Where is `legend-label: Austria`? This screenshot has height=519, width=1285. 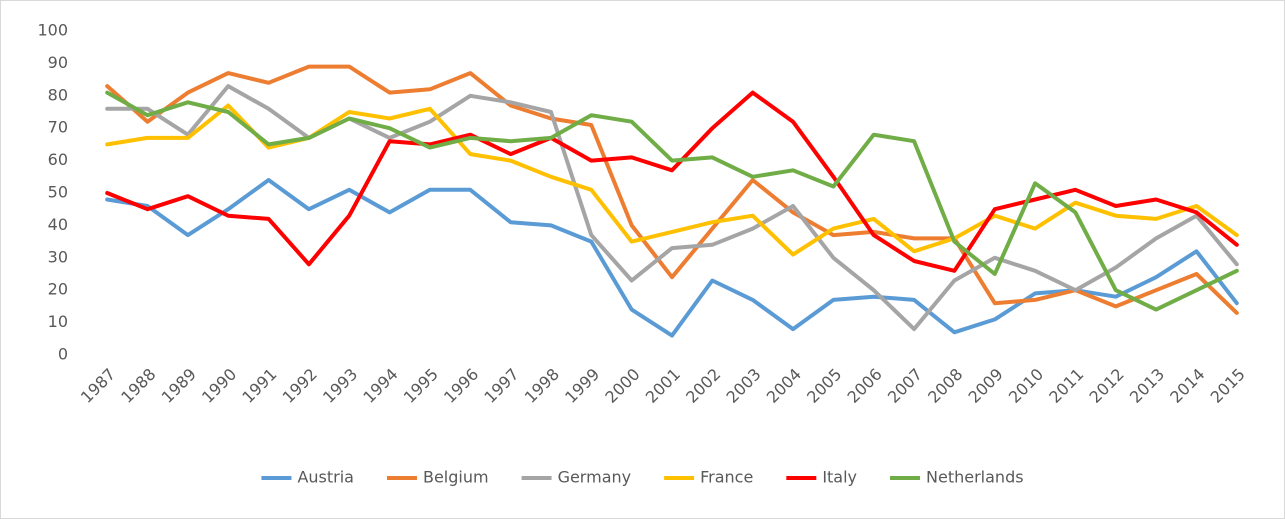
legend-label: Austria is located at coordinates (325, 477).